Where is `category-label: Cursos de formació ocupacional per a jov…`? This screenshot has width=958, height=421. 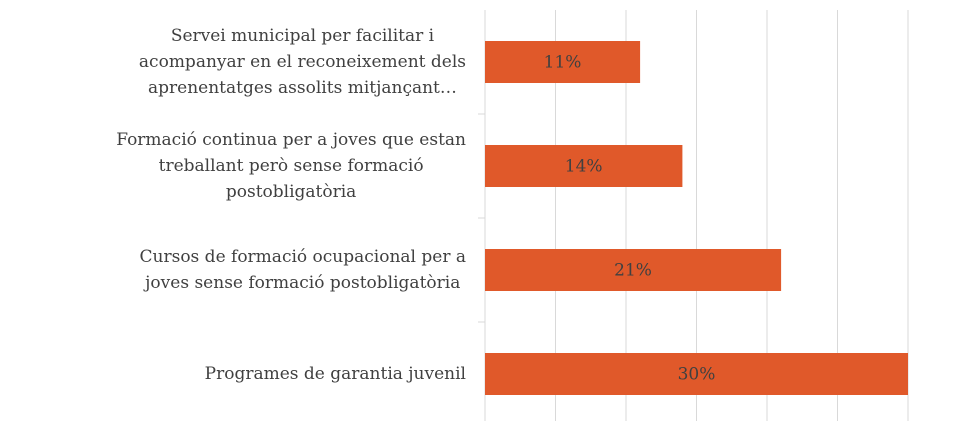 category-label: Cursos de formació ocupacional per a jov… is located at coordinates (302, 270).